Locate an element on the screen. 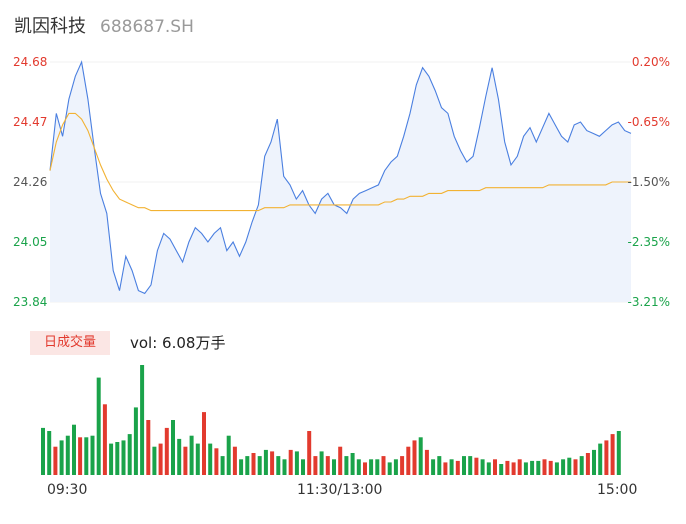 This screenshot has height=524, width=686. y-tick-left-4: 24.05 is located at coordinates (30, 242).